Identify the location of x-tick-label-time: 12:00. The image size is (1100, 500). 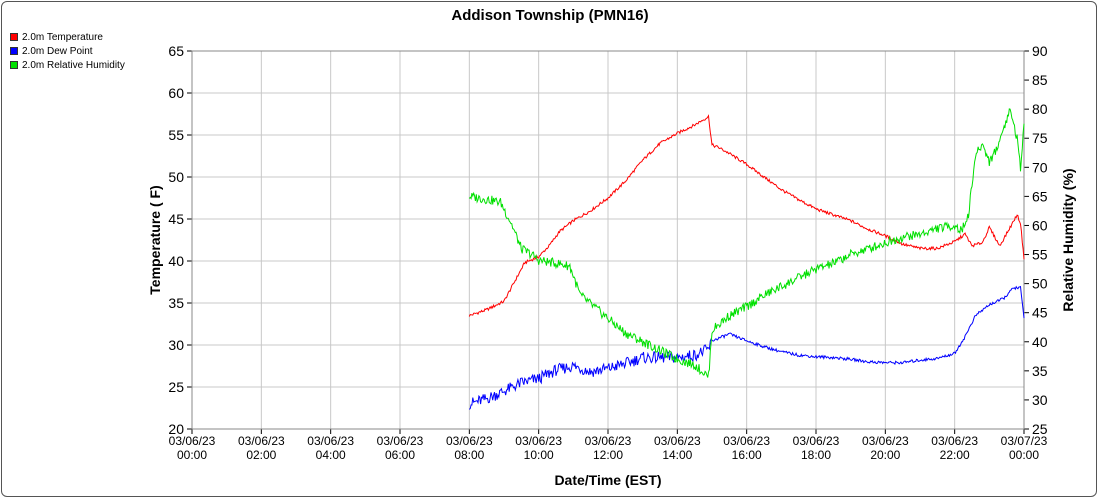
(608, 455).